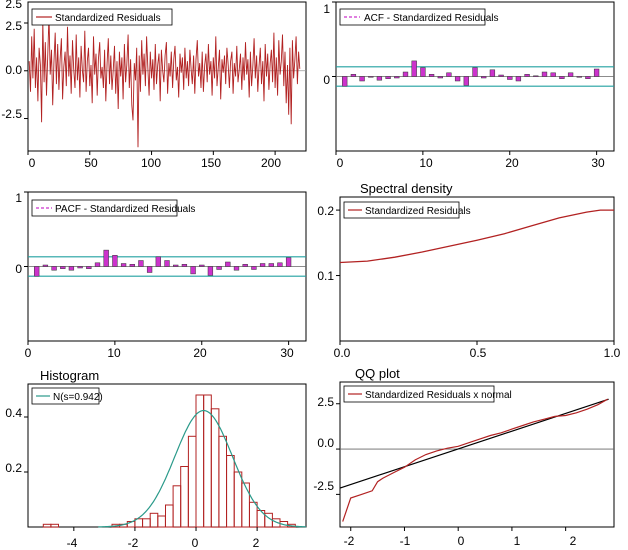 The width and height of the screenshot is (628, 550). What do you see at coordinates (133, 543) in the screenshot?
I see `x-tick-label: -2` at bounding box center [133, 543].